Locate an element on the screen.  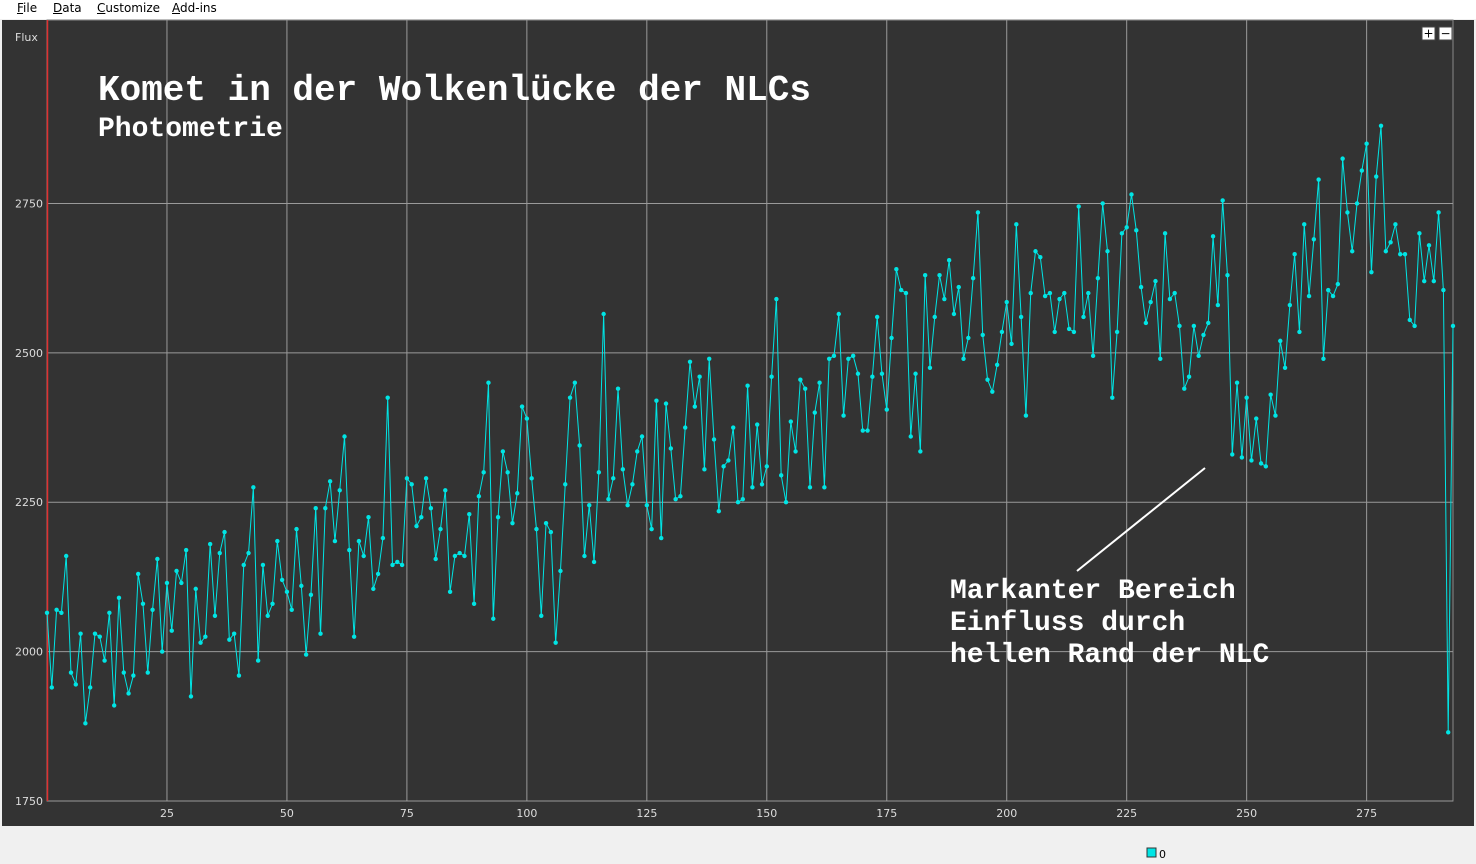
menu-item: Add-ins is located at coordinates (194, 8).